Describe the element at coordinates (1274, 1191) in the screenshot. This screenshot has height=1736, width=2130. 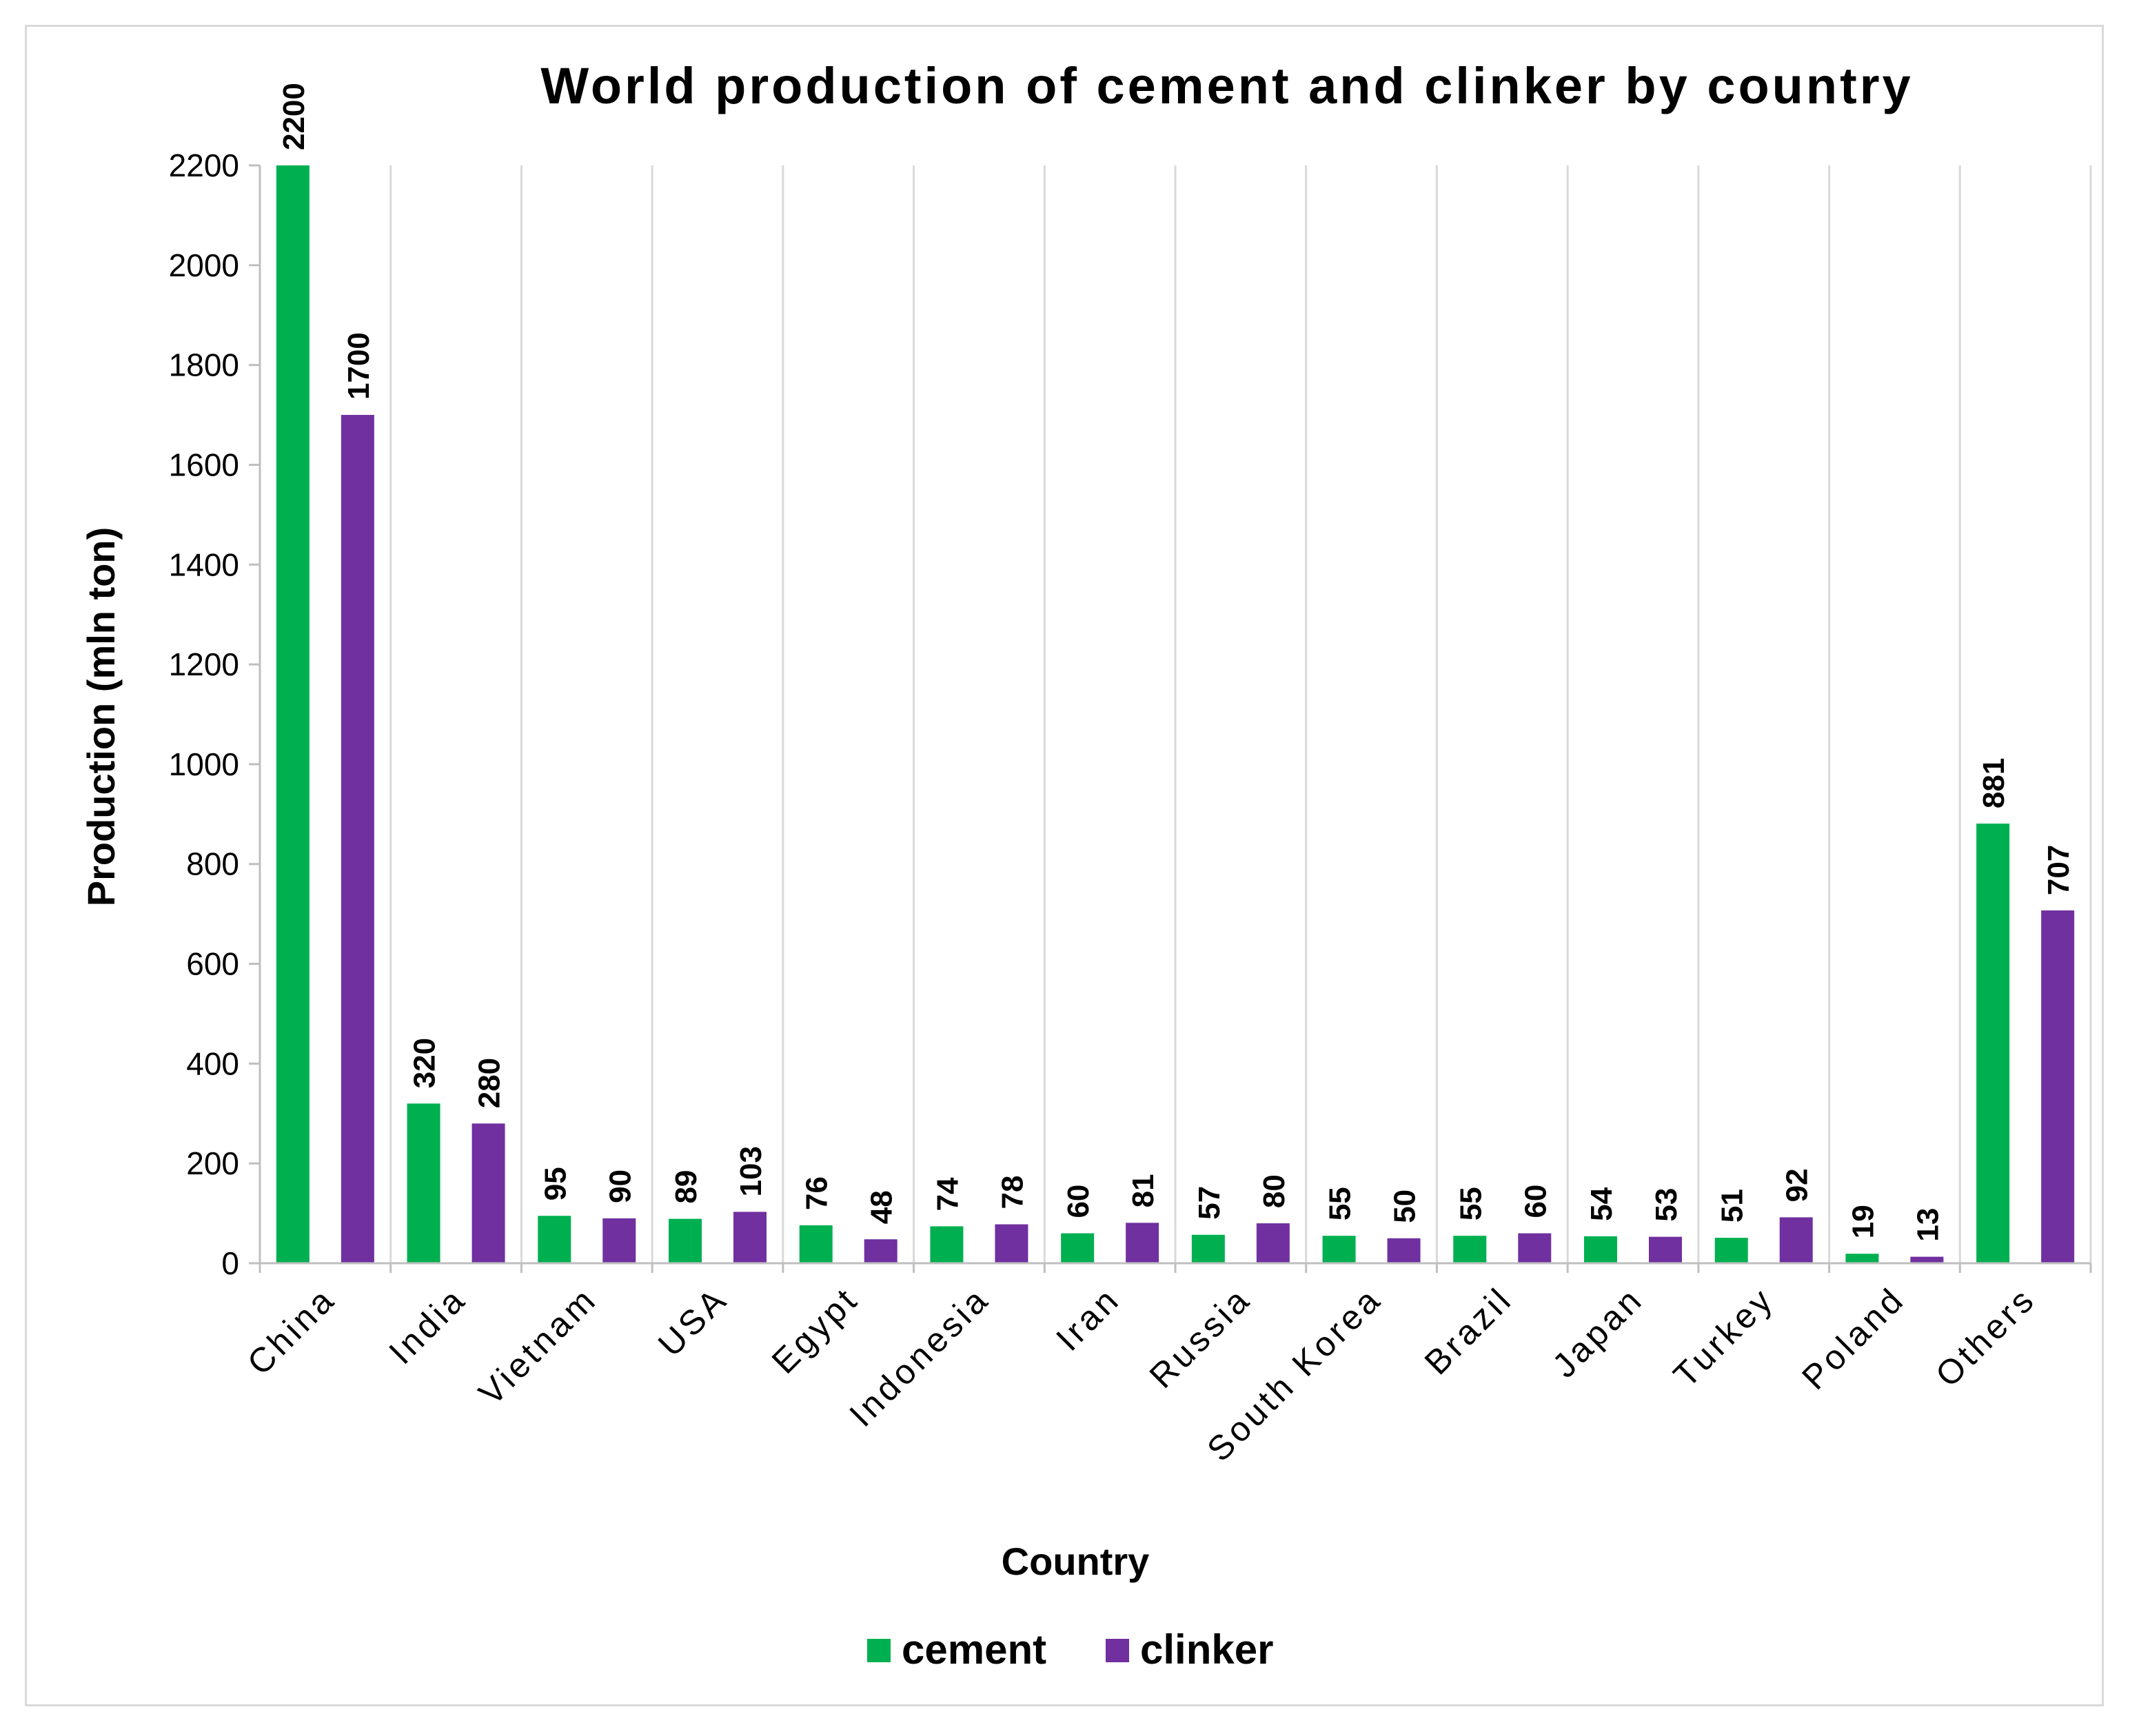
I see `data-label: 80` at that location.